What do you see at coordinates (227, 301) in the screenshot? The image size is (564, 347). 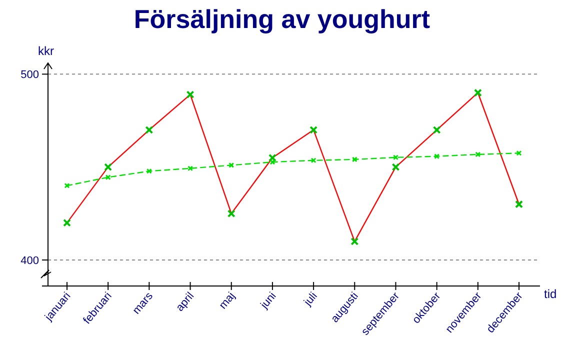 I see `x-tick-label: maj` at bounding box center [227, 301].